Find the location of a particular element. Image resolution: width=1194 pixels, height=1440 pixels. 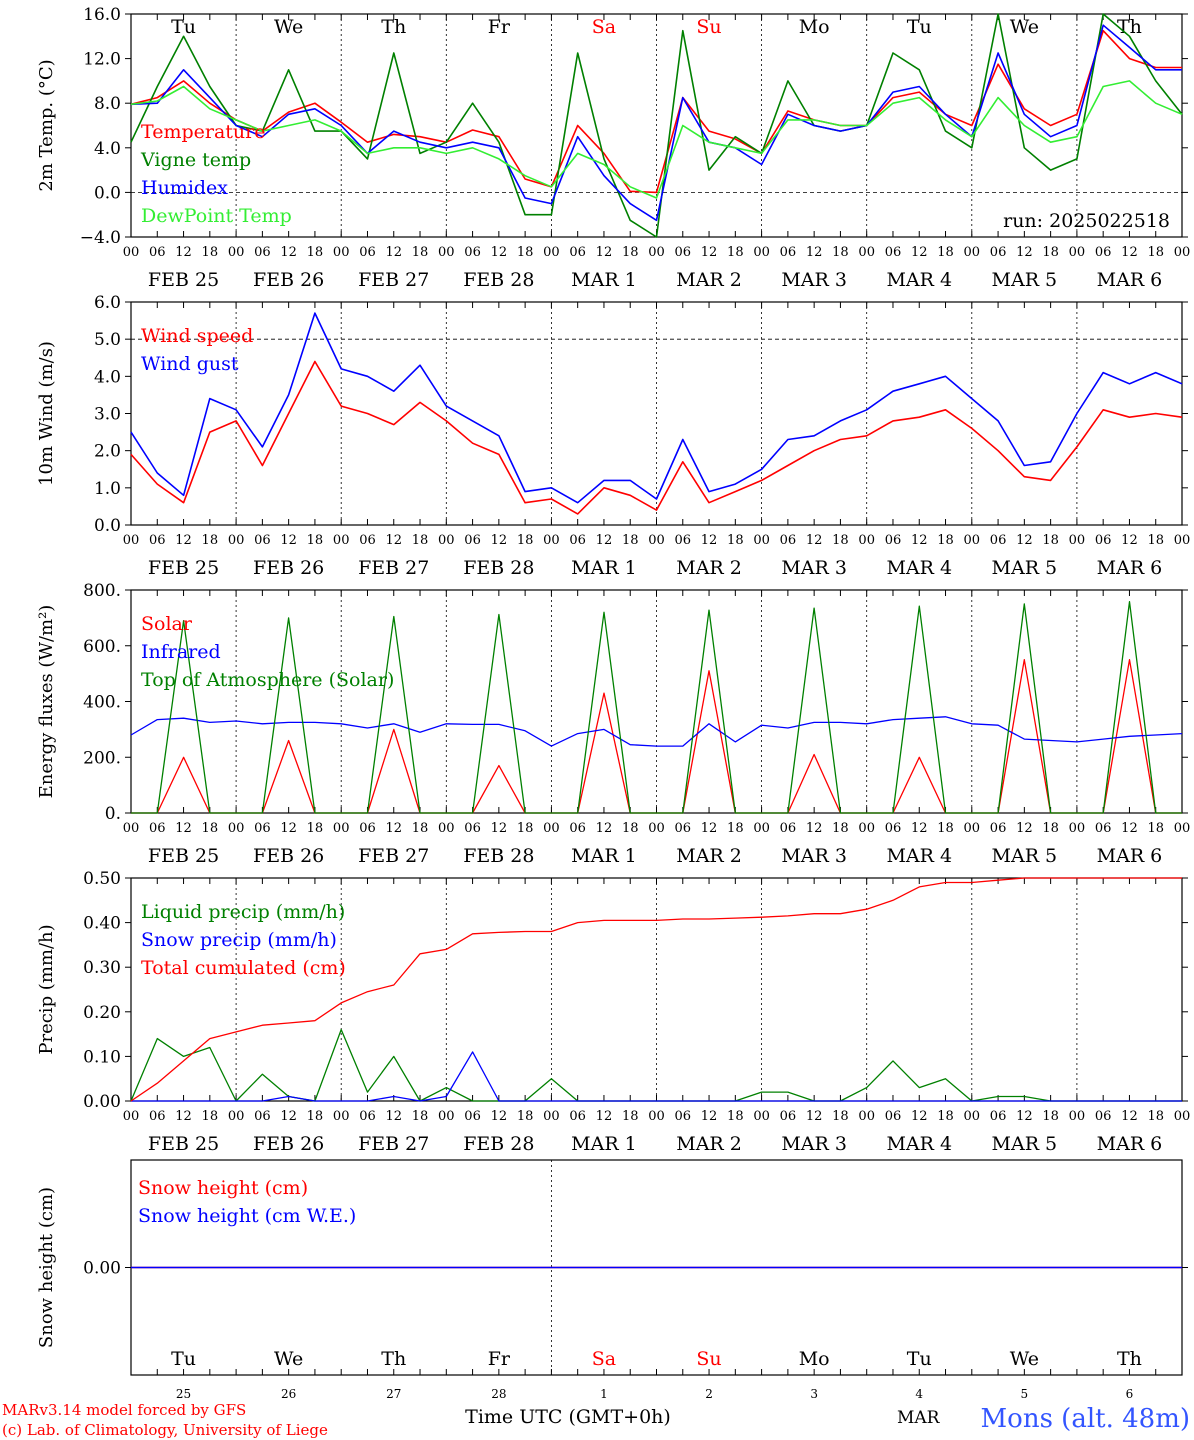

day-label: MAR 5 is located at coordinates (1025, 1144).